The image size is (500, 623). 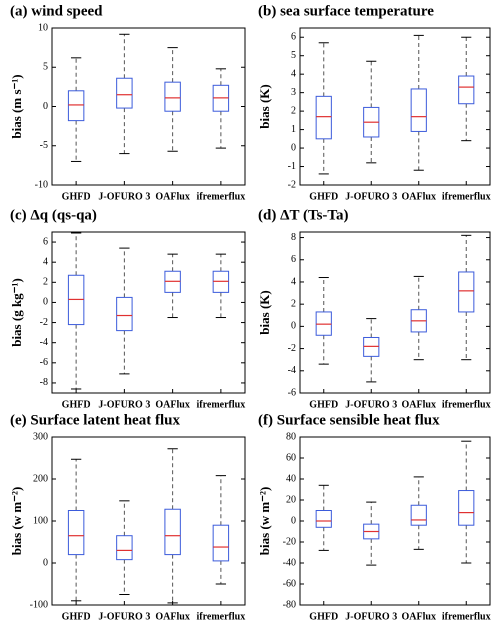 I want to click on y-tick-label: -40, so click(x=289, y=562).